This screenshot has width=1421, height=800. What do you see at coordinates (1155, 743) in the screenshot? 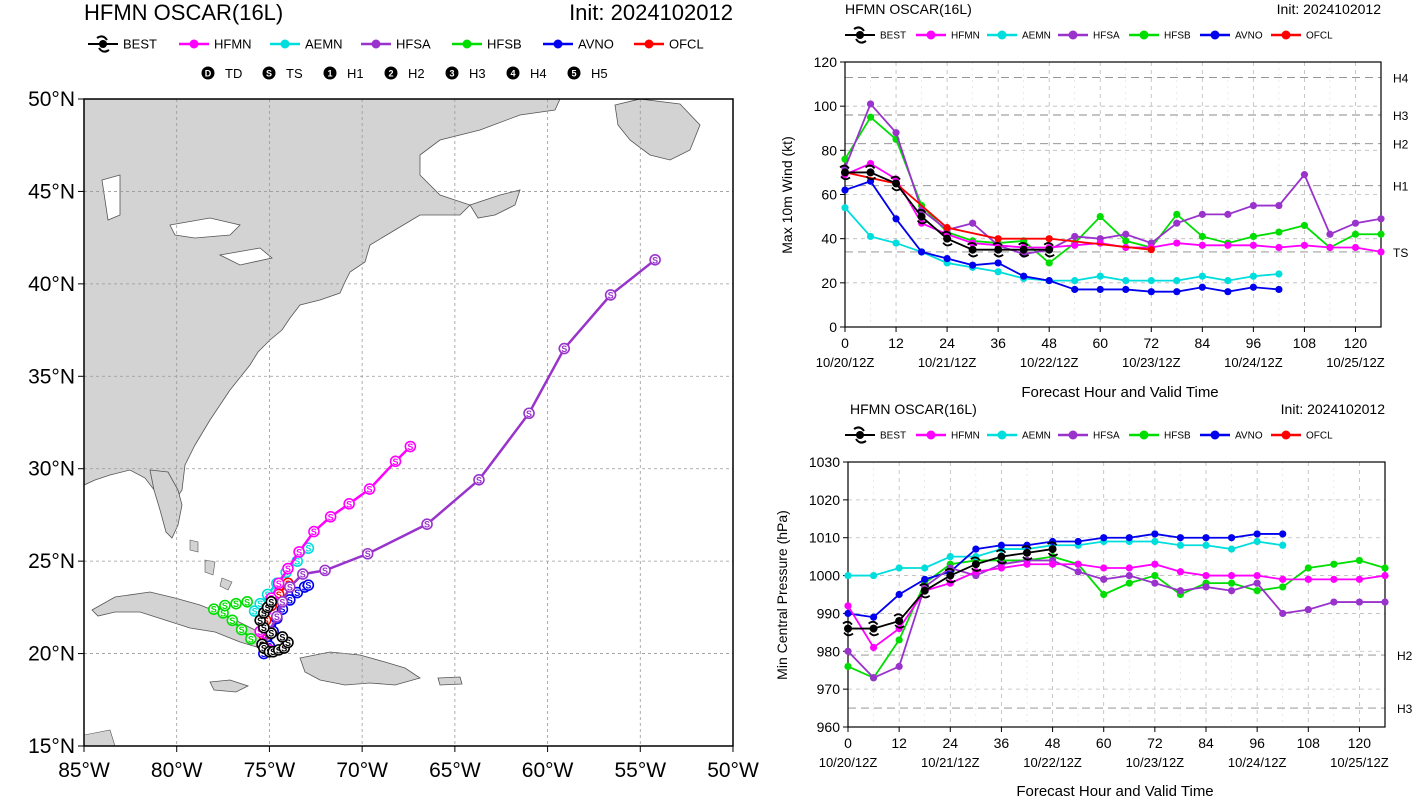
I see `chart-xtick-label: 72` at bounding box center [1155, 743].